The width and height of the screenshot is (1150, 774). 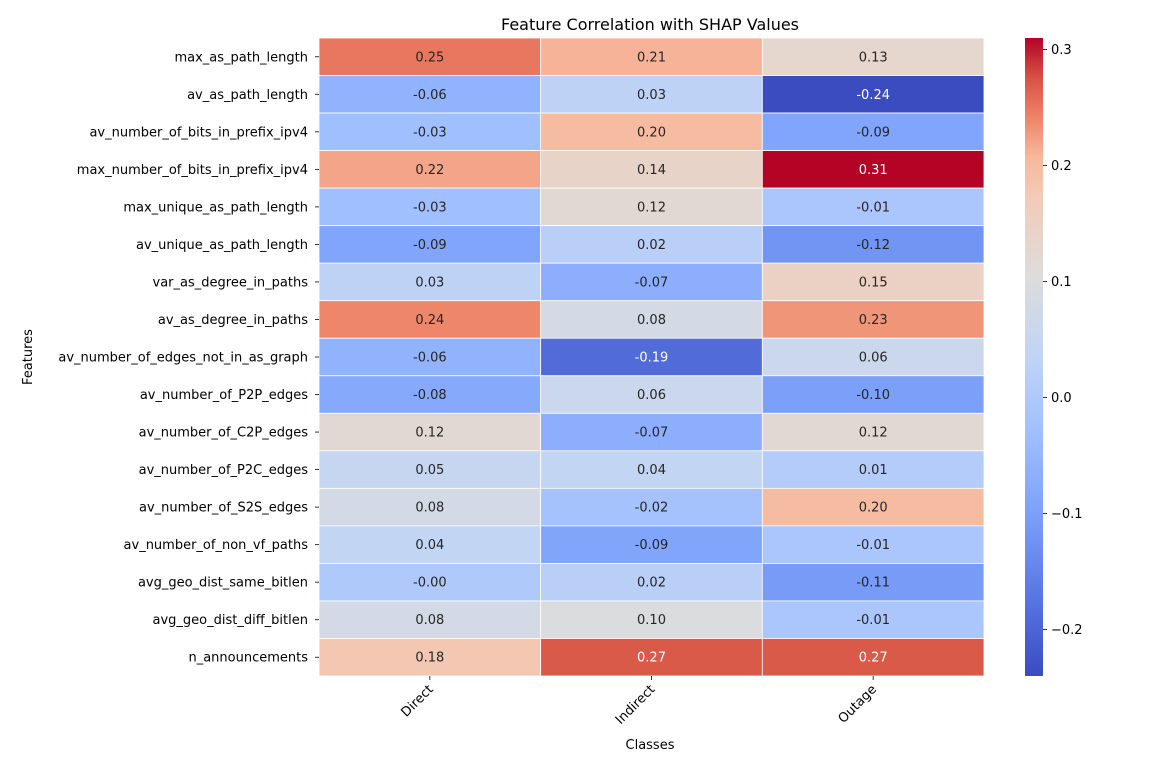 I want to click on cell-value-label: 0.20, so click(x=873, y=508).